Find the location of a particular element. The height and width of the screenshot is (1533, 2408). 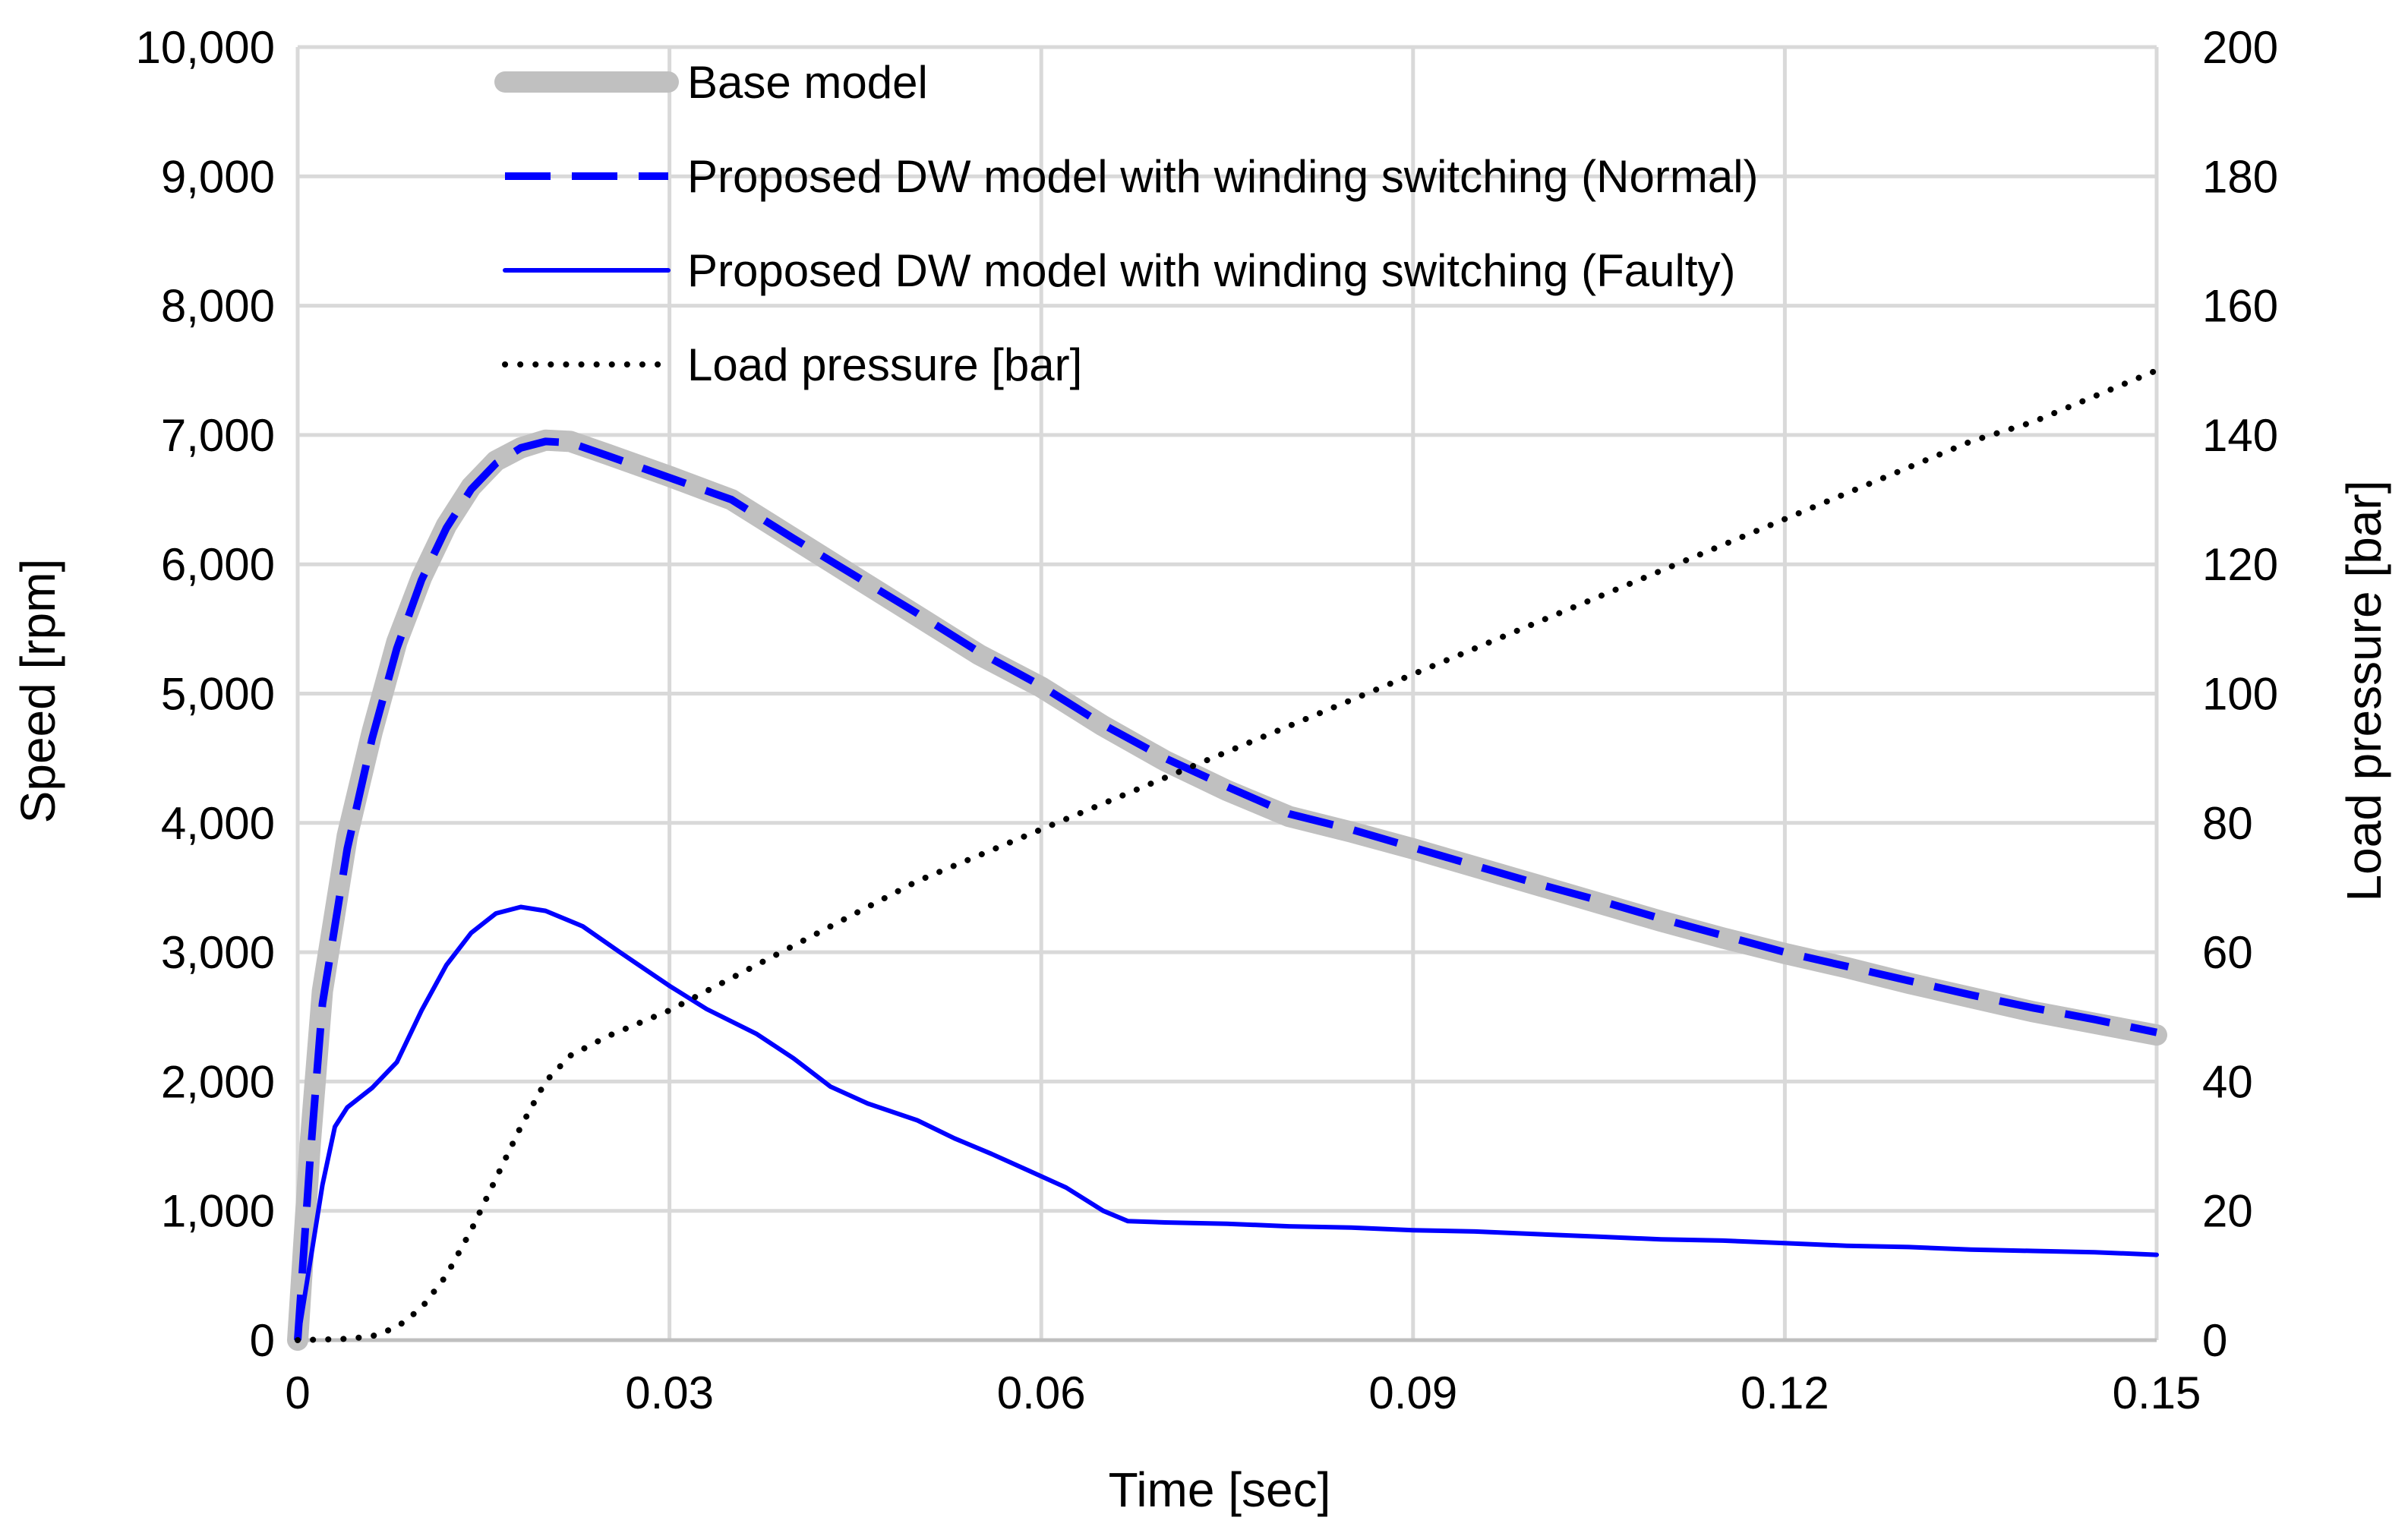

x-tick-label: 0.12 is located at coordinates (1785, 1392).